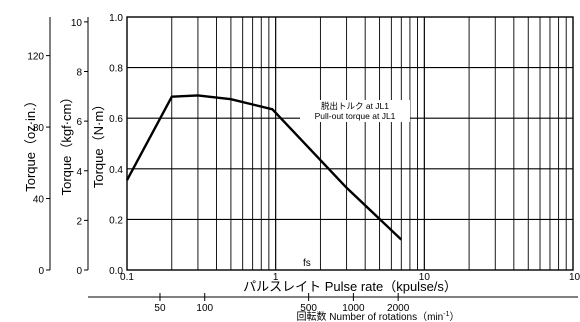  What do you see at coordinates (79, 73) in the screenshot?
I see `ytick-kgfcm-label: 8` at bounding box center [79, 73].